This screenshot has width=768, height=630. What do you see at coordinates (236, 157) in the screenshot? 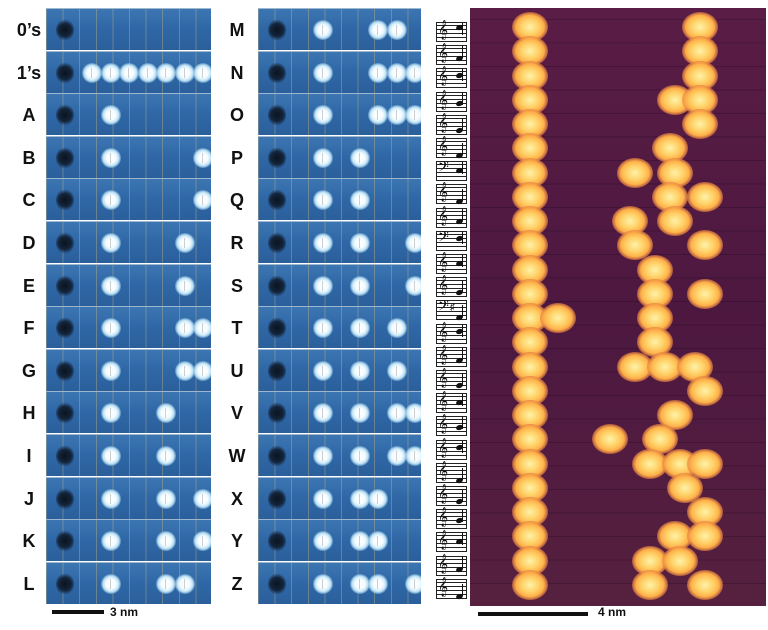
I see `row-label: P` at bounding box center [236, 157].